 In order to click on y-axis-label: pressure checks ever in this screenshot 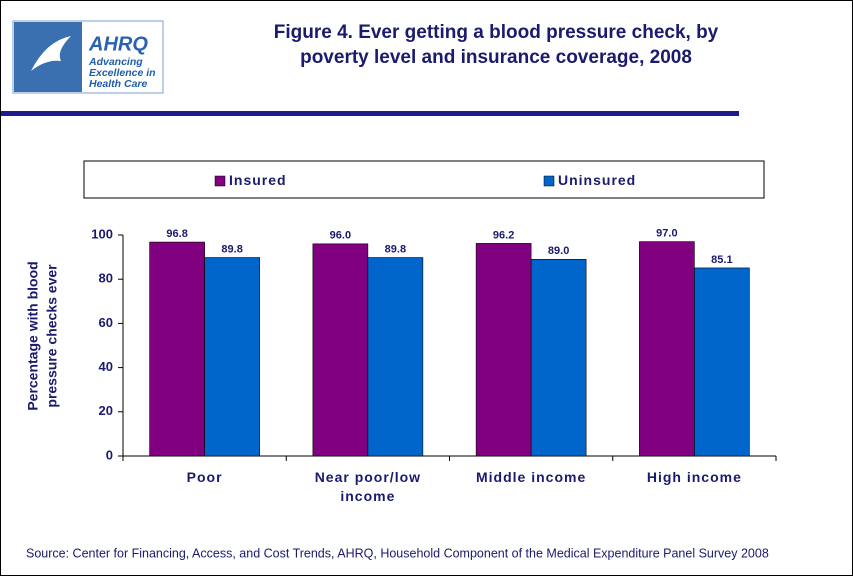, I will do `click(52, 336)`.